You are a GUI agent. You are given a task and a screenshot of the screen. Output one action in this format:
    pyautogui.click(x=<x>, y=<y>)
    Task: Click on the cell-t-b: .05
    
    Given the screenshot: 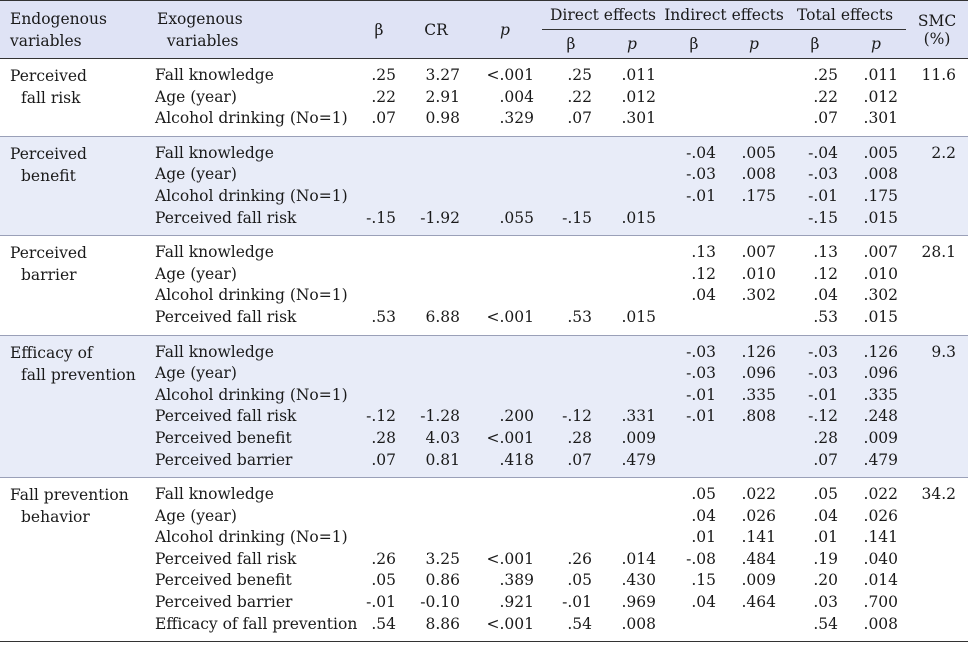 What is the action you would take?
    pyautogui.click(x=826, y=494)
    